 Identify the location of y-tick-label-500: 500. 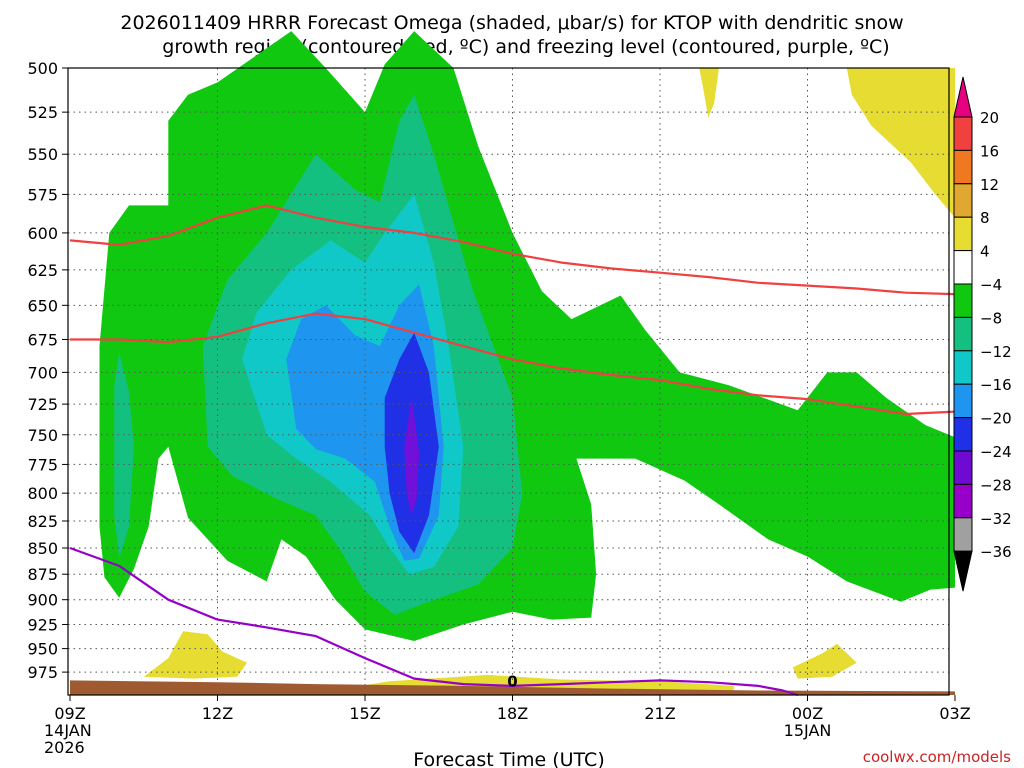
(42, 68).